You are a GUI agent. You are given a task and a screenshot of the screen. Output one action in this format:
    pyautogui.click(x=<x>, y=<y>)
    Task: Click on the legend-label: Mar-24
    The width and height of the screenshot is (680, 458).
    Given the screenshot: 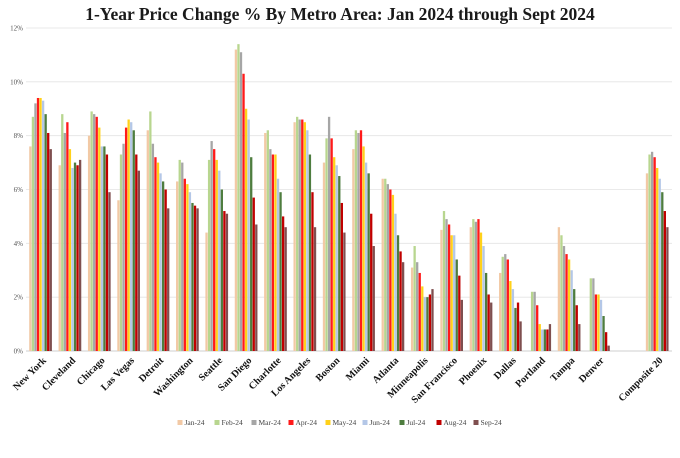 What is the action you would take?
    pyautogui.click(x=270, y=422)
    